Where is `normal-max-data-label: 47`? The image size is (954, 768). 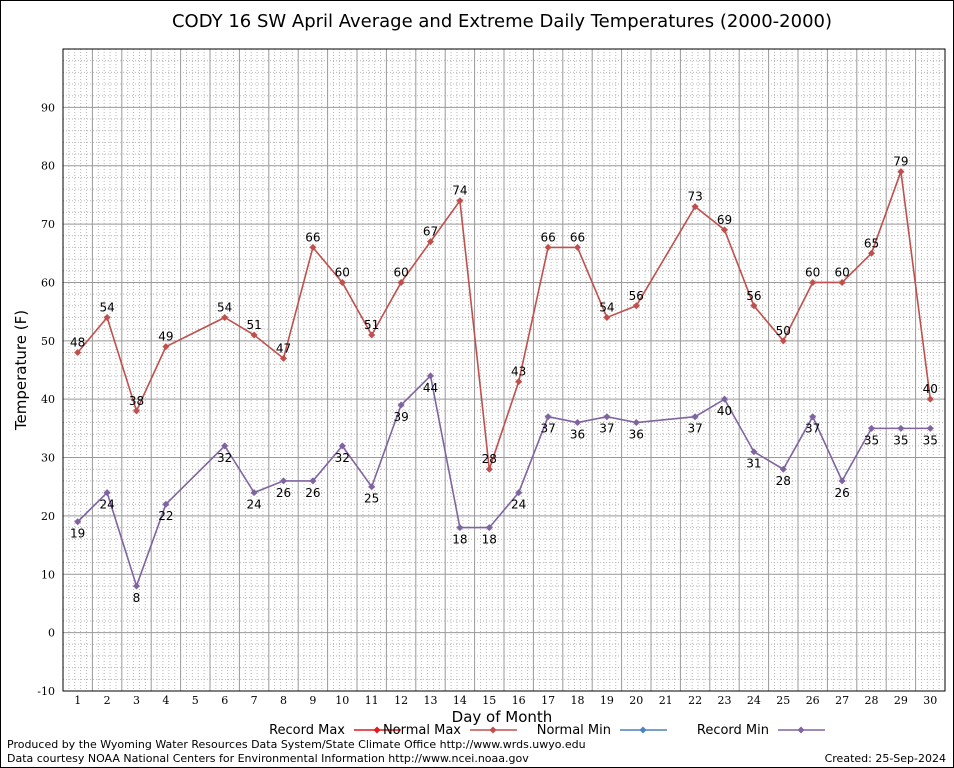 normal-max-data-label: 47 is located at coordinates (283, 348).